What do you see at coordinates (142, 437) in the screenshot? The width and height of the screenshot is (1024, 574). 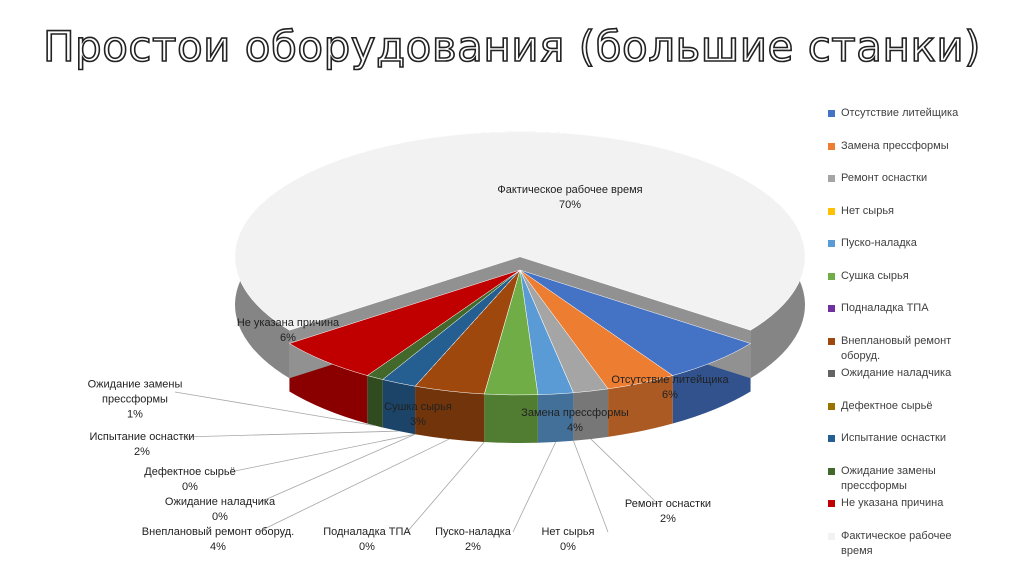 I see `data-label-name: Испытание оснастки` at bounding box center [142, 437].